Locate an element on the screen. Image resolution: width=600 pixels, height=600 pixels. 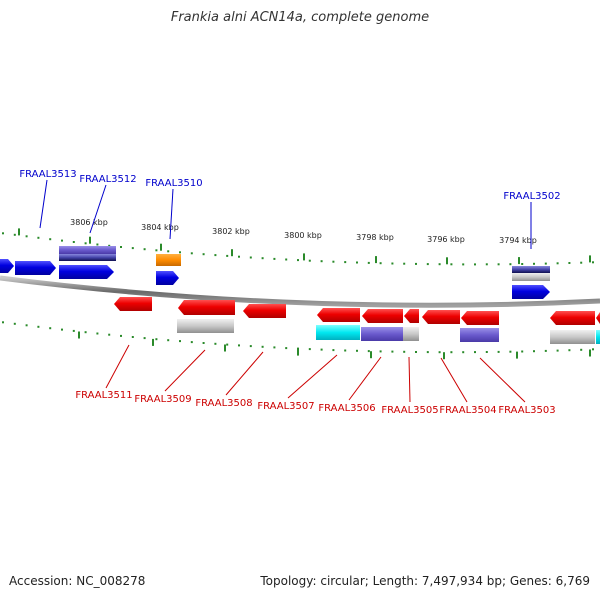
map-title: Frankia alni ACN14a, complete genome is located at coordinates (300, 17).